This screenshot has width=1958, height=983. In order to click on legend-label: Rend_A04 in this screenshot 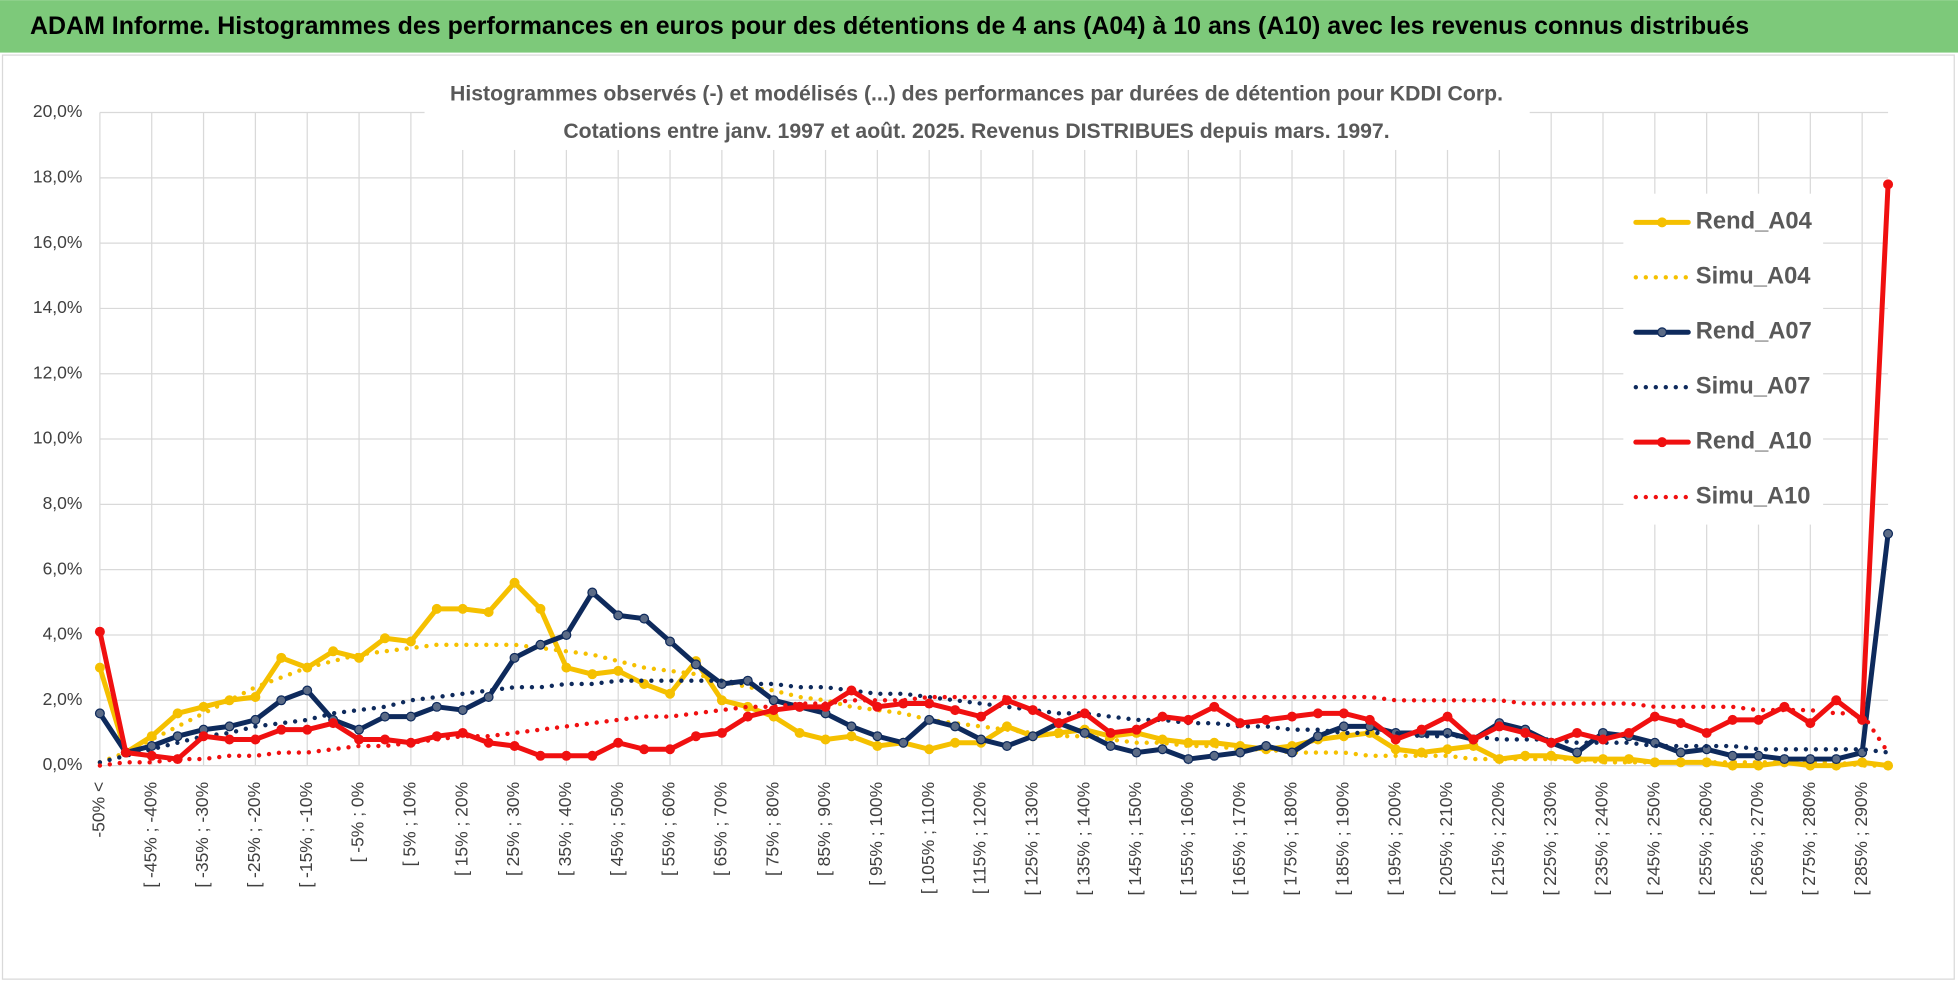, I will do `click(1754, 222)`.